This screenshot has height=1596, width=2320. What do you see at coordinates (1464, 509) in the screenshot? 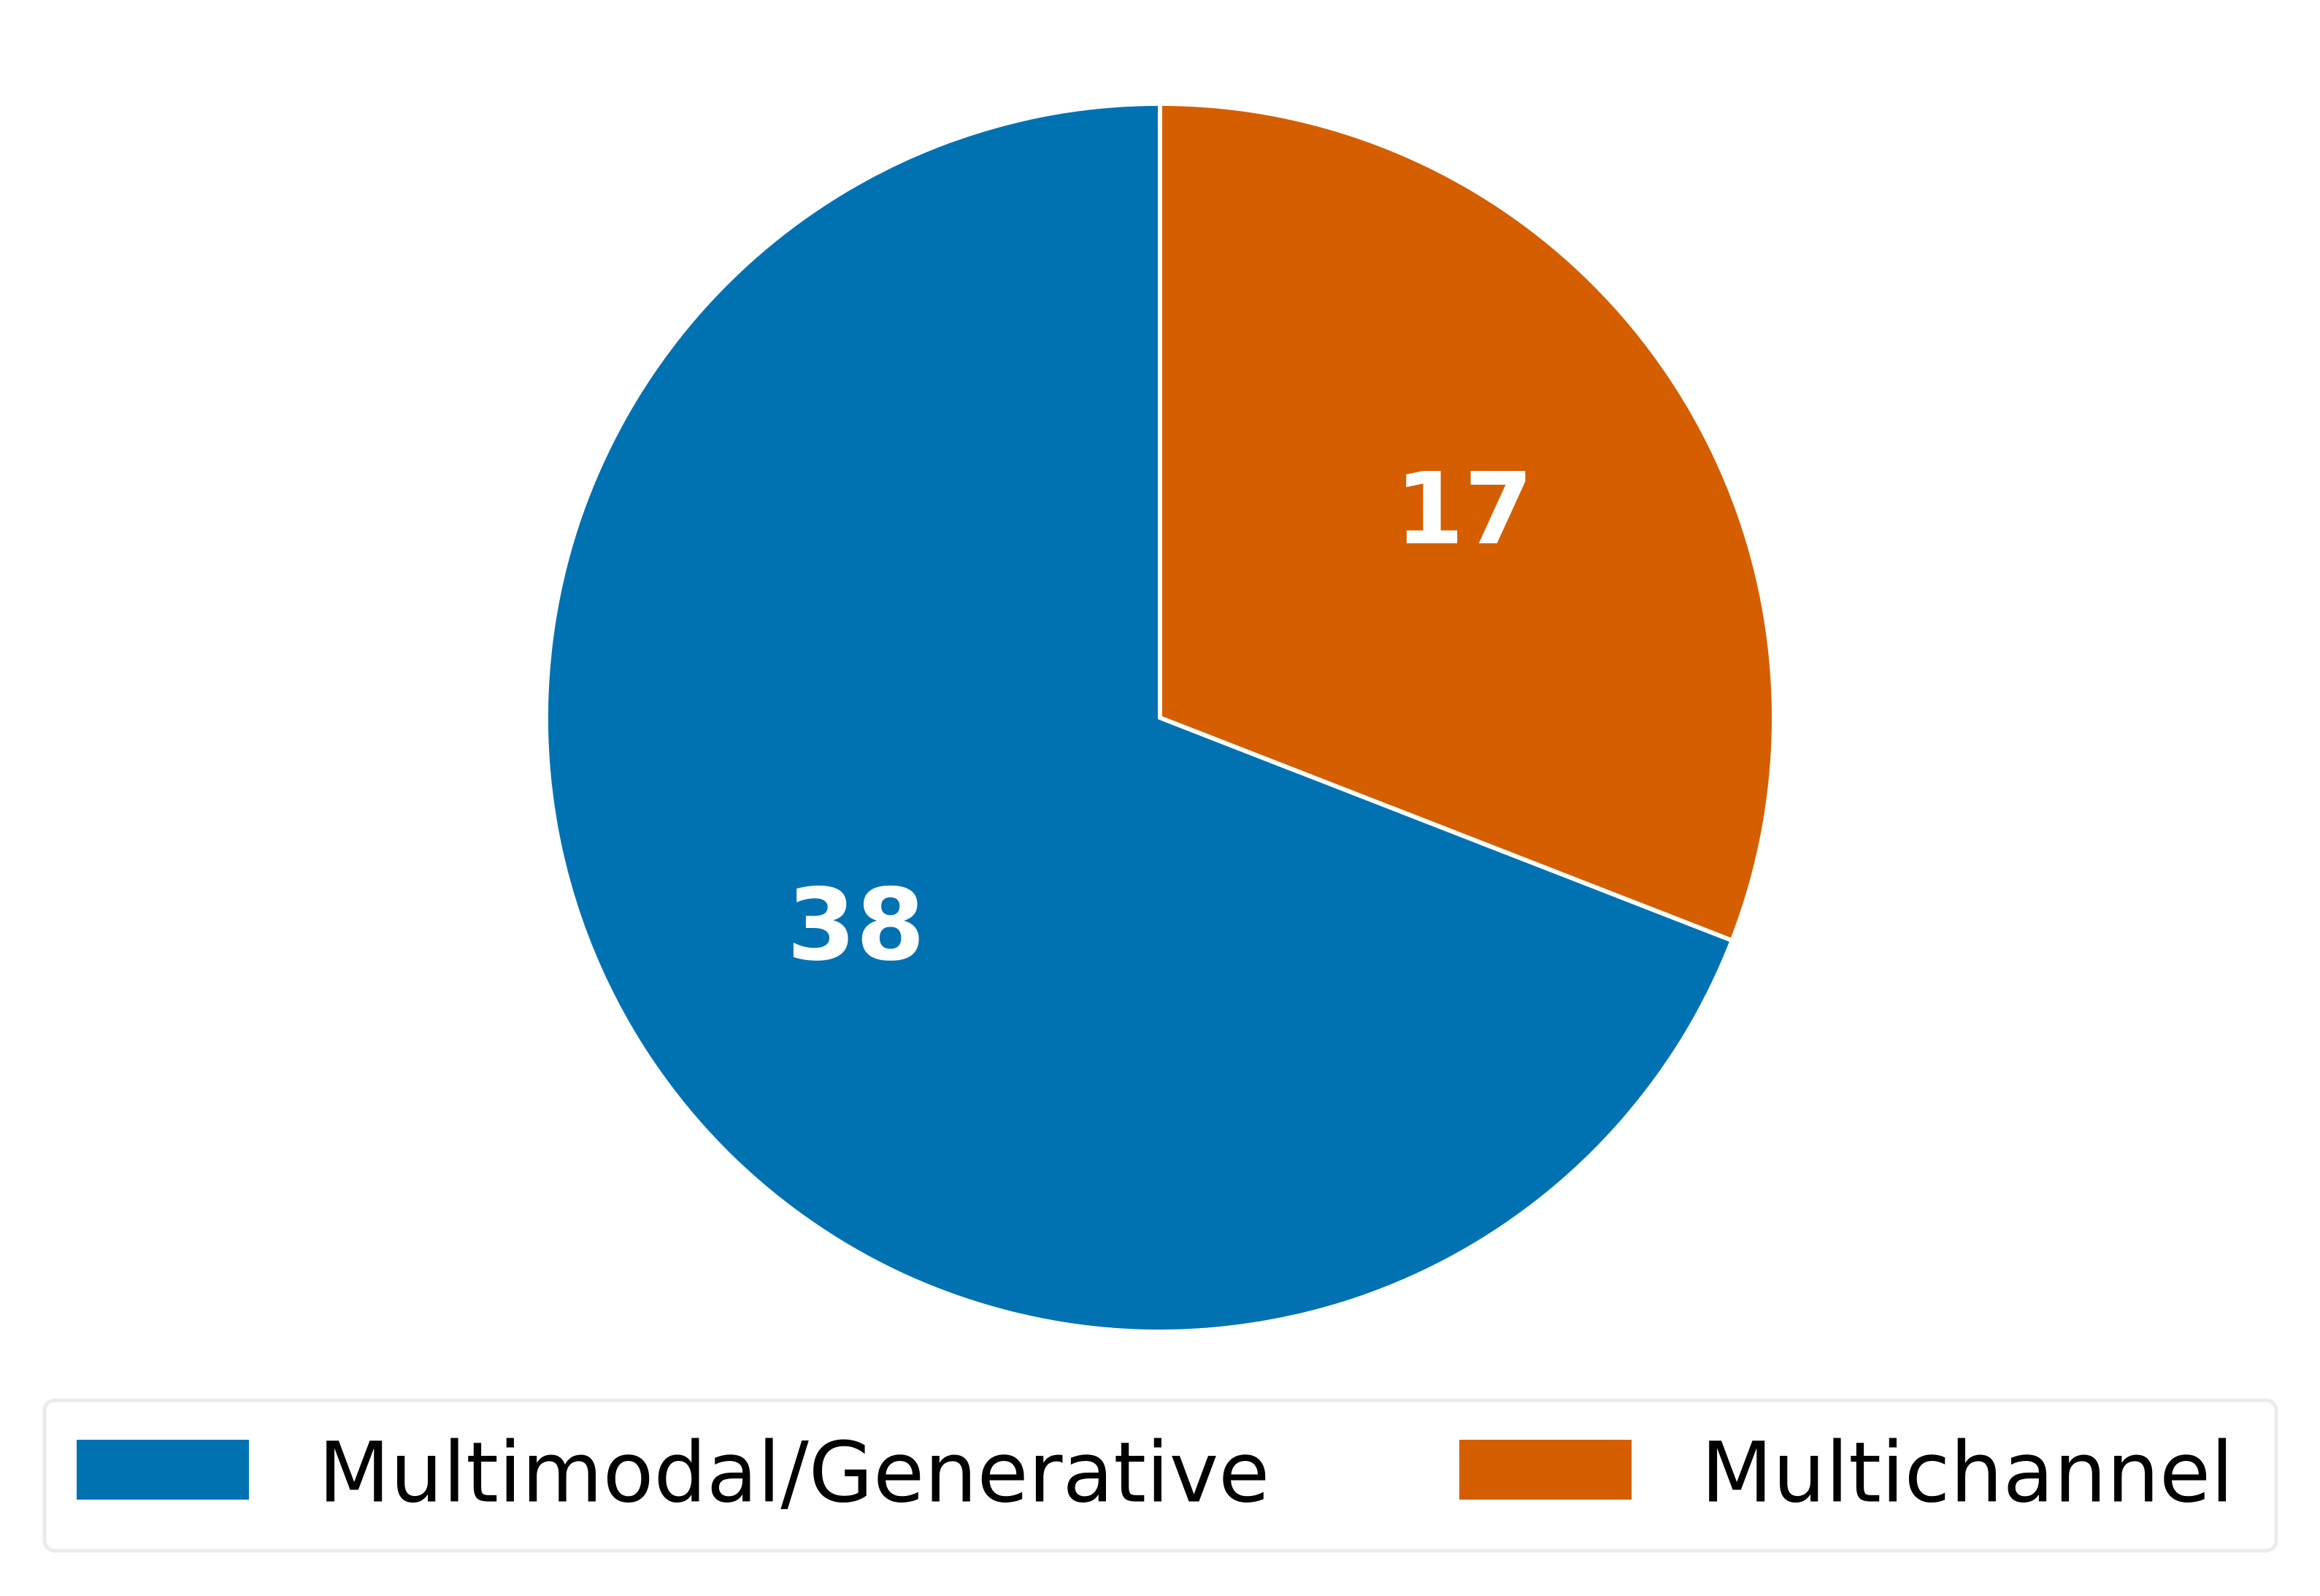
I see `slice-label: 17` at bounding box center [1464, 509].